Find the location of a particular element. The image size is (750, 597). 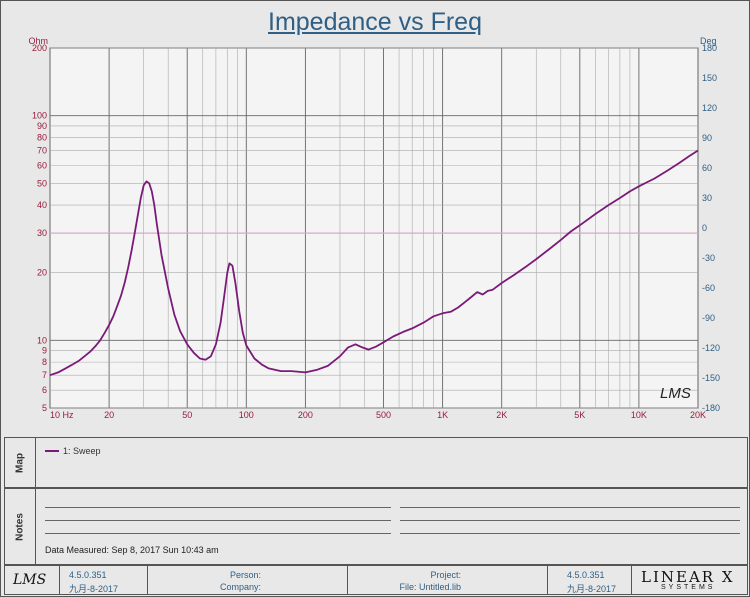

x-tick-label: 10K is located at coordinates (639, 415).